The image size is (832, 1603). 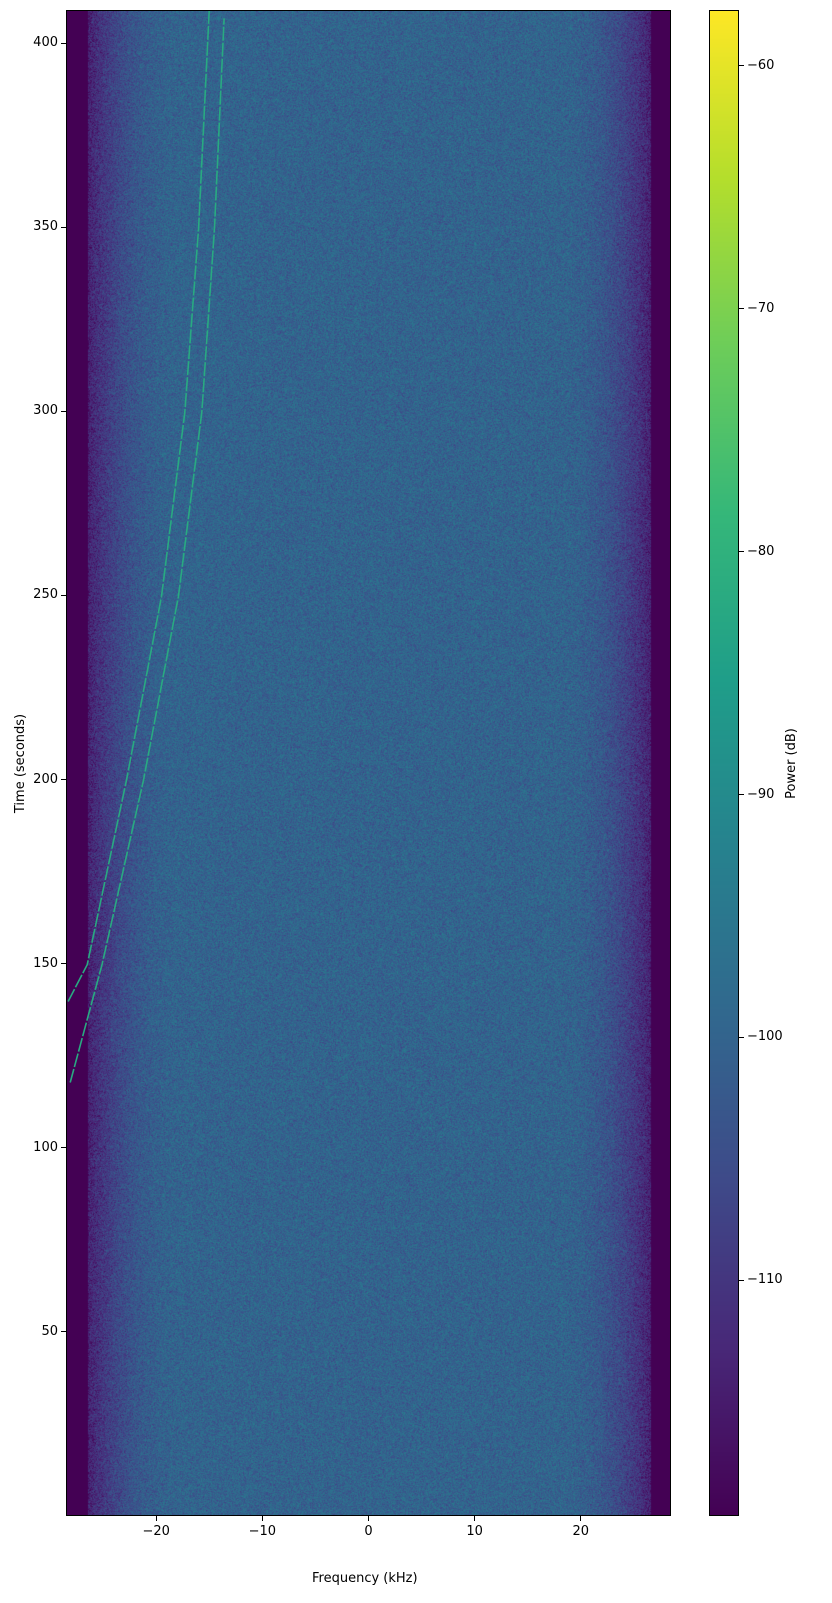 I want to click on x-axis-label: Frequency (kHz), so click(x=365, y=1578).